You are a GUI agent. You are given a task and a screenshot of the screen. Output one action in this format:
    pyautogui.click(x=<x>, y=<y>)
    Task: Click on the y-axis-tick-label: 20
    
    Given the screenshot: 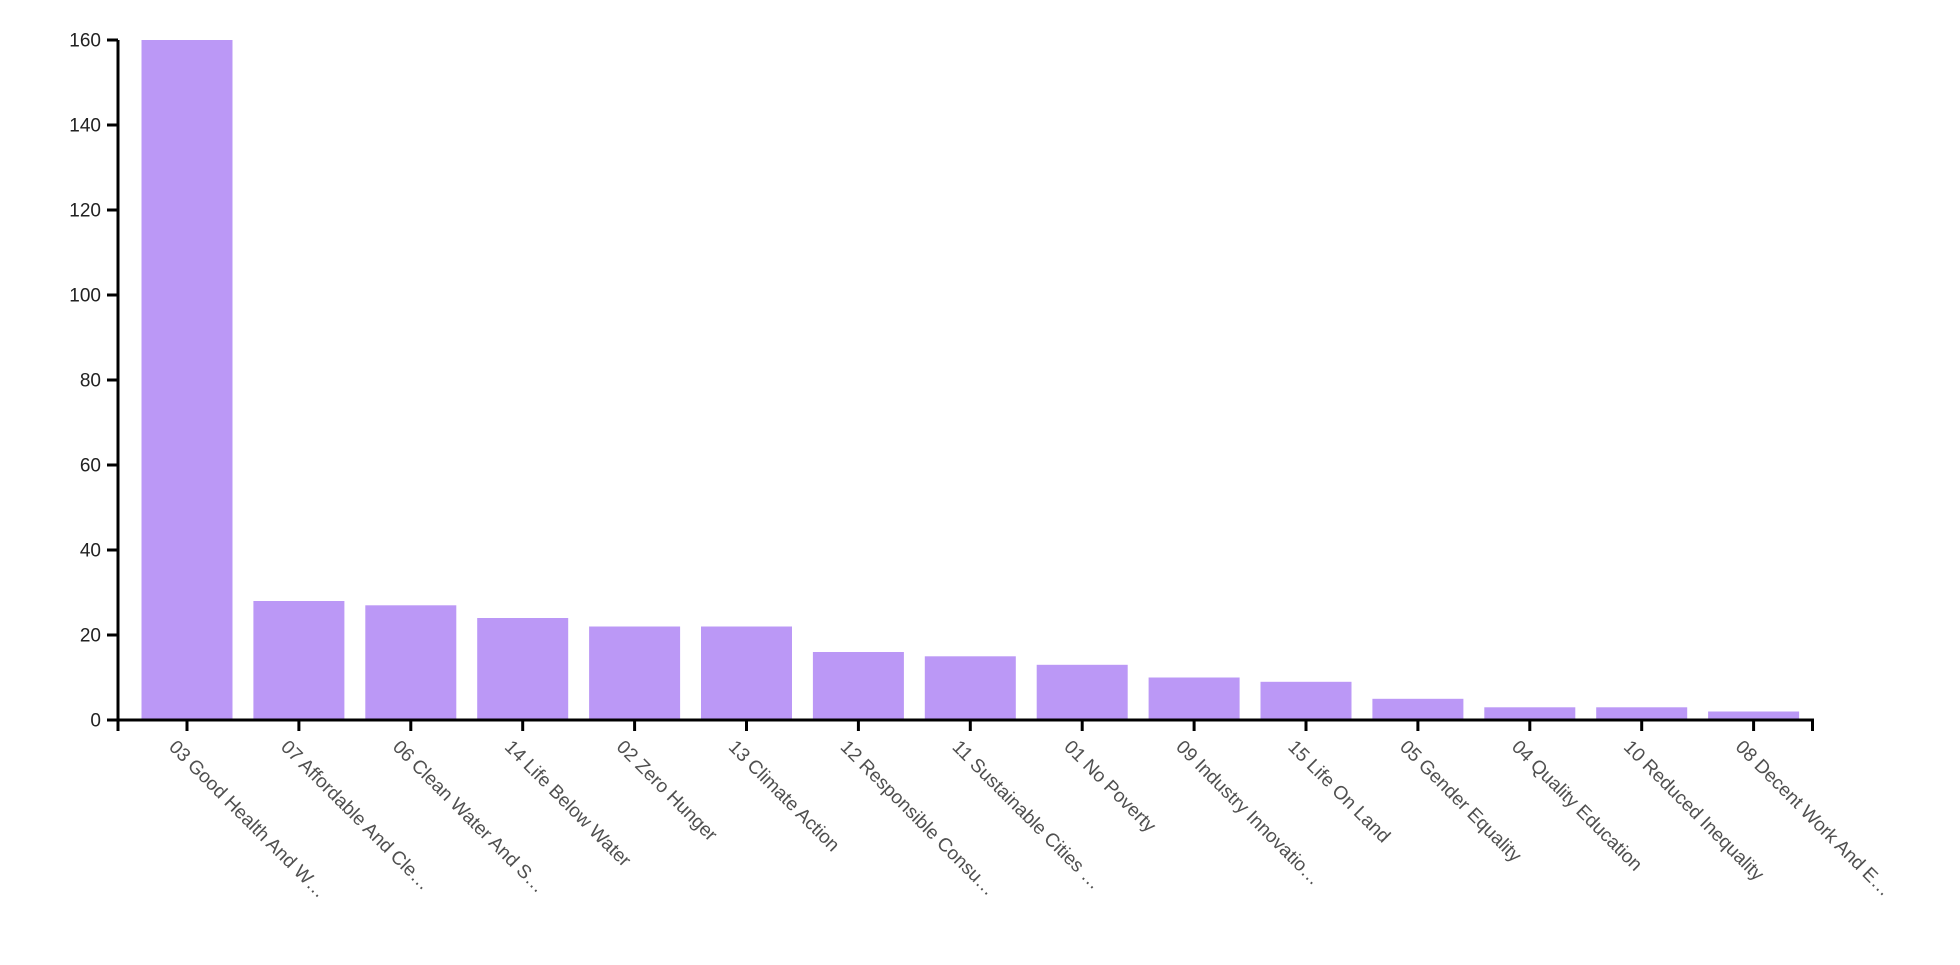 What is the action you would take?
    pyautogui.click(x=90, y=636)
    